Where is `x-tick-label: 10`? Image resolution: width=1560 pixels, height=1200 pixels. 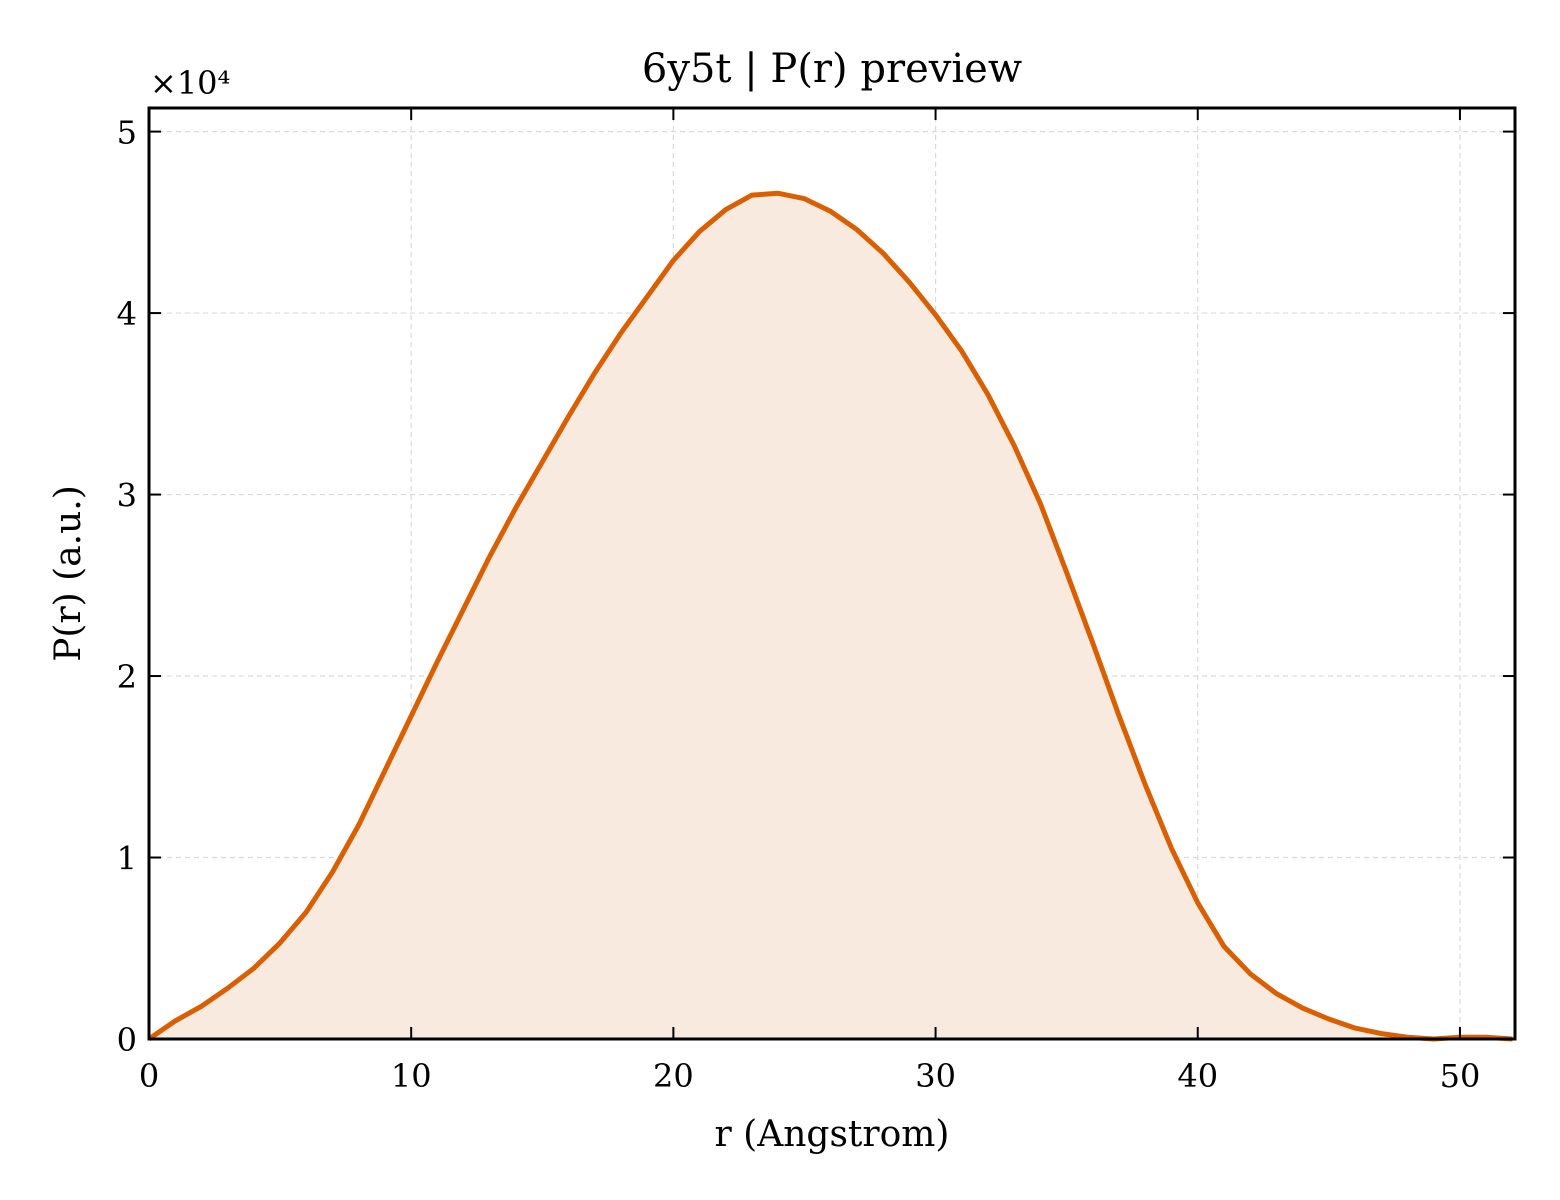
x-tick-label: 10 is located at coordinates (411, 1076).